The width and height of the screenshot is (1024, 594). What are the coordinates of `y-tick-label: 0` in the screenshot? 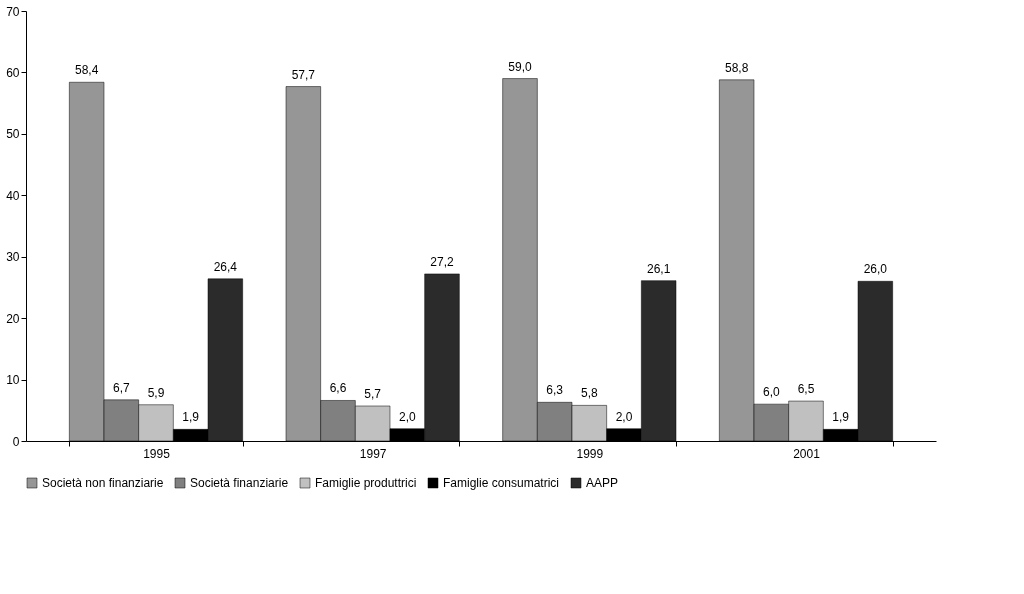 It's located at (16, 441).